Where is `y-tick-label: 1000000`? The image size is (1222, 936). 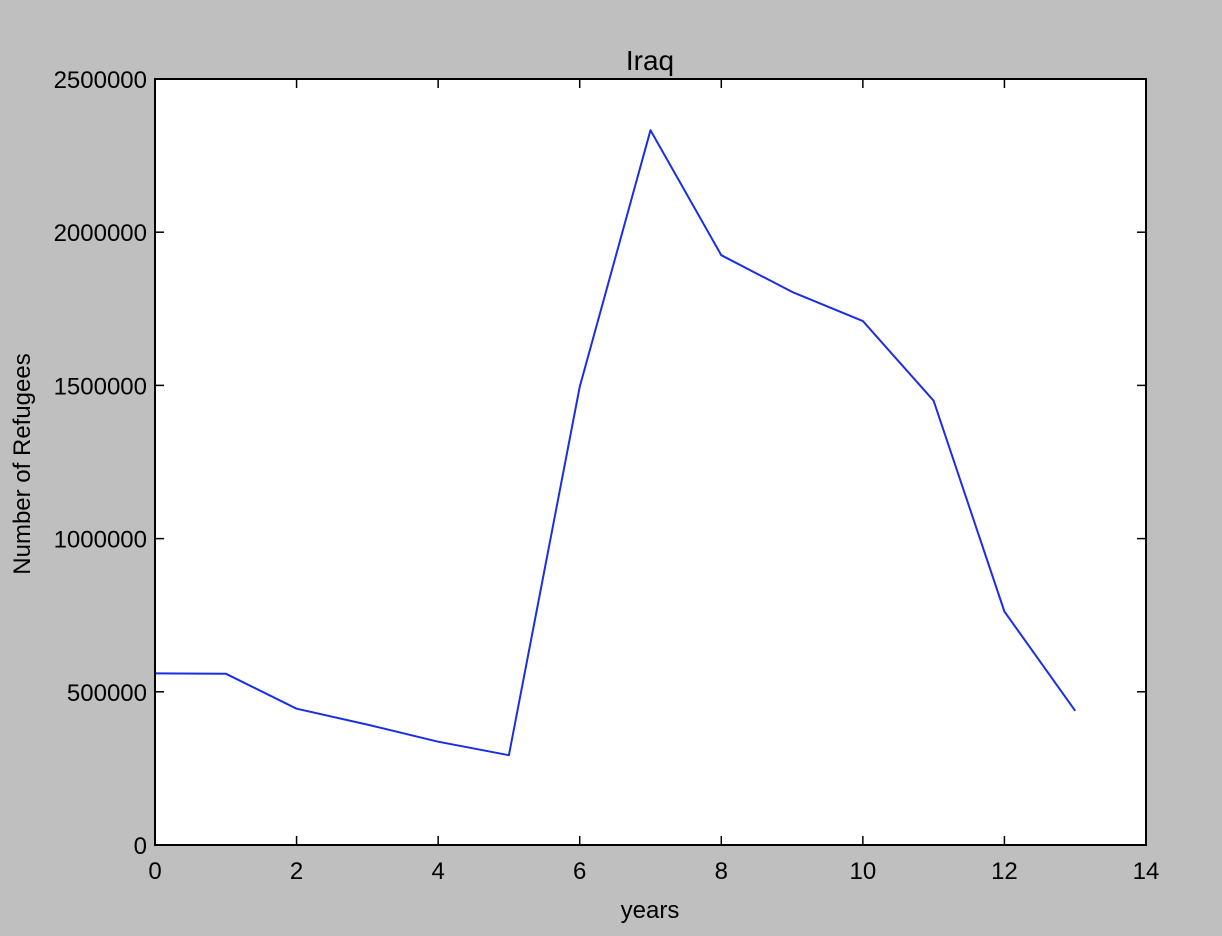 y-tick-label: 1000000 is located at coordinates (100, 540).